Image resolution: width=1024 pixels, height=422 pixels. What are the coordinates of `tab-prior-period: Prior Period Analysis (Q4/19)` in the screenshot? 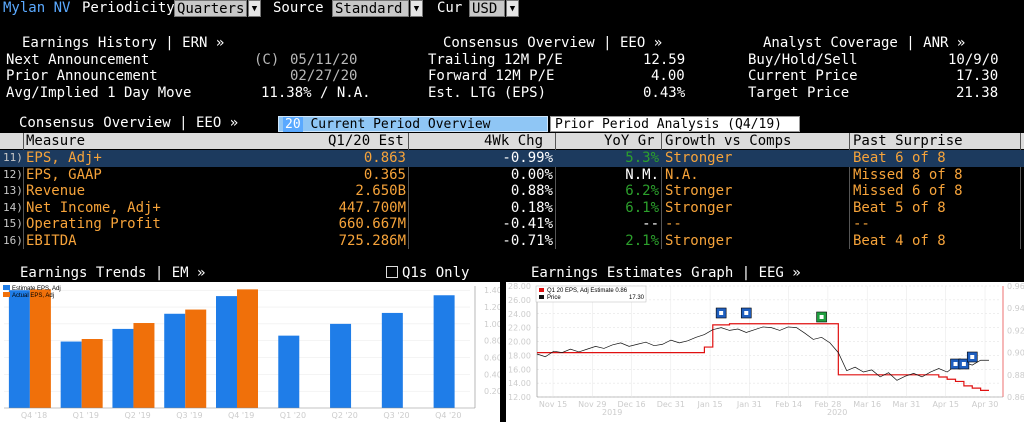 It's located at (675, 124).